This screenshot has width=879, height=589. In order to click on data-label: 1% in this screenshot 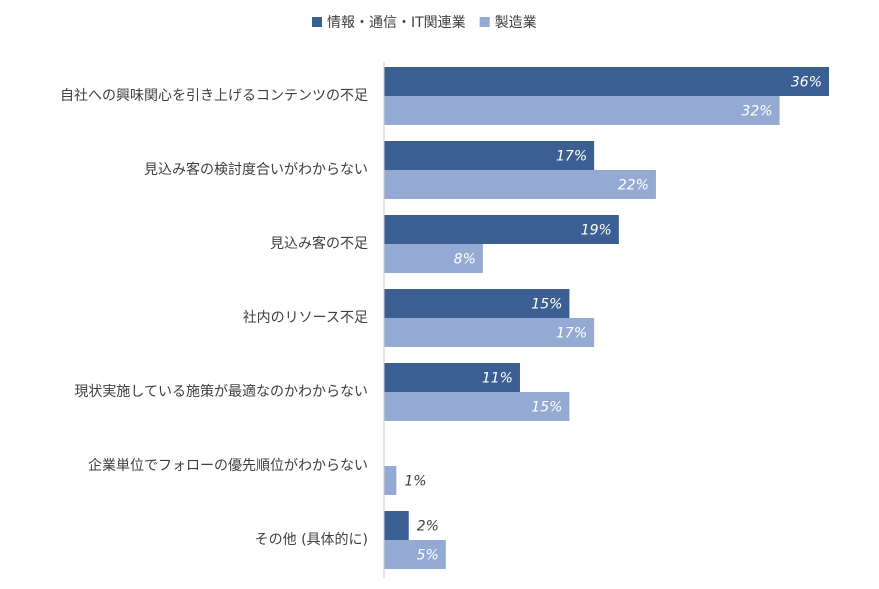, I will do `click(415, 482)`.